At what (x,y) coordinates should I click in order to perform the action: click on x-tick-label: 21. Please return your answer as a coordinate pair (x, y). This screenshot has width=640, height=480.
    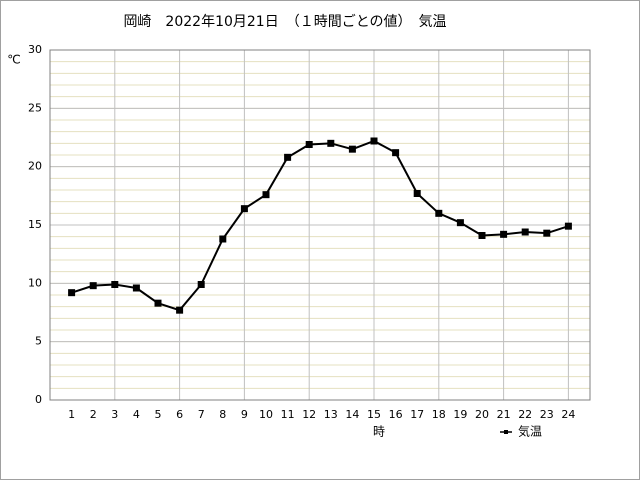
    Looking at the image, I should click on (504, 414).